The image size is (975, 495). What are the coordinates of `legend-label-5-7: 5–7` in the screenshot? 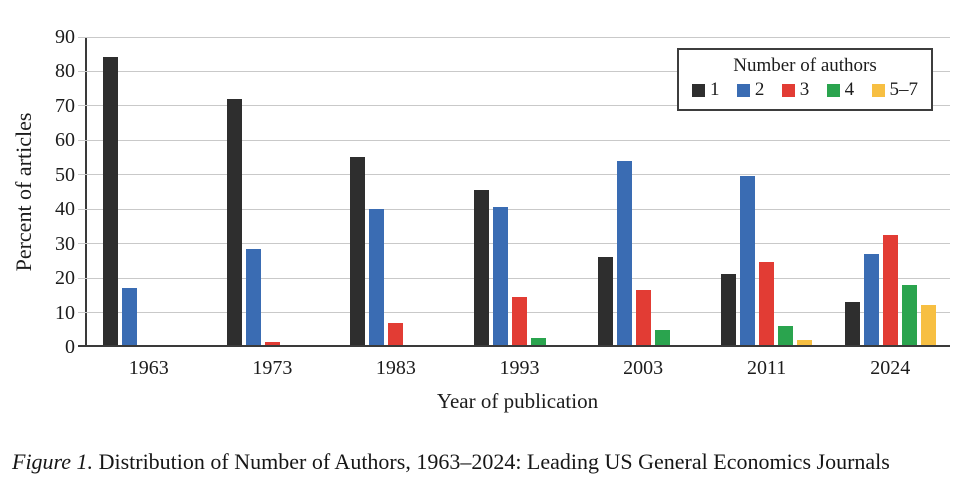 It's located at (904, 89).